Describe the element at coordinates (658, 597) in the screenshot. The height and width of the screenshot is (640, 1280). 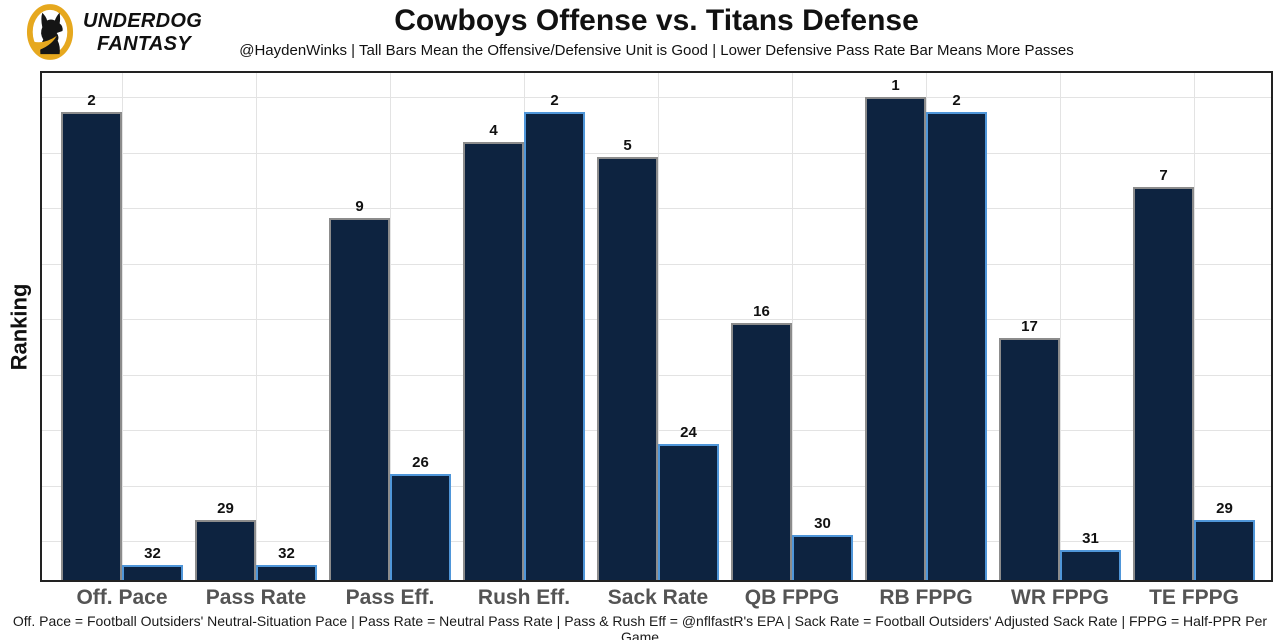
I see `x-axis-label-sack-rate: Sack Rate` at that location.